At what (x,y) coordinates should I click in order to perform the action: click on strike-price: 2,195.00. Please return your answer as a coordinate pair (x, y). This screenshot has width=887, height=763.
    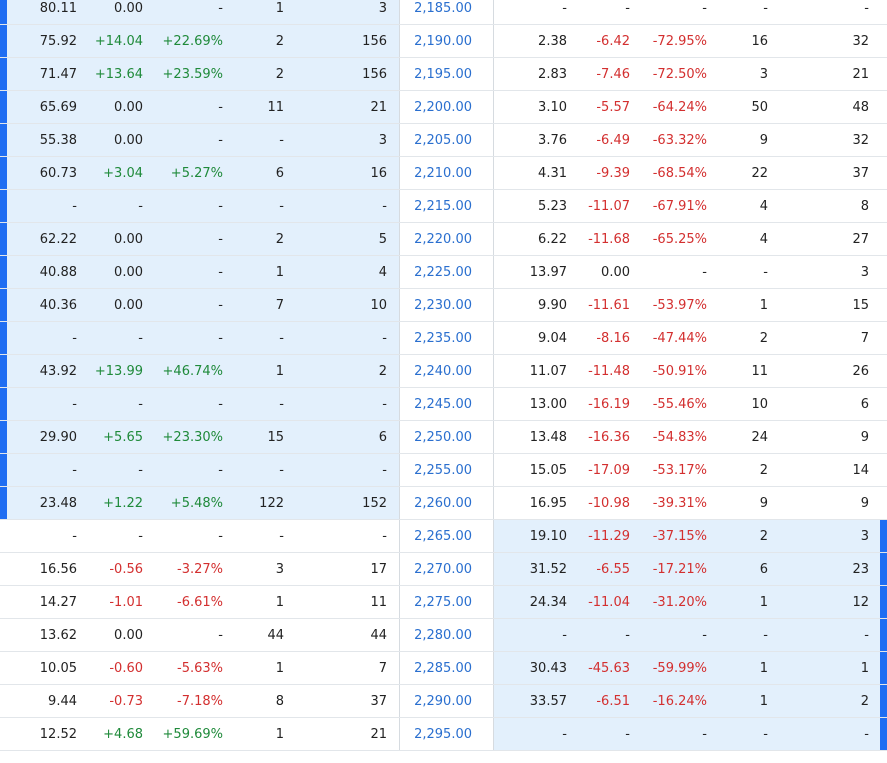
    Looking at the image, I should click on (443, 74).